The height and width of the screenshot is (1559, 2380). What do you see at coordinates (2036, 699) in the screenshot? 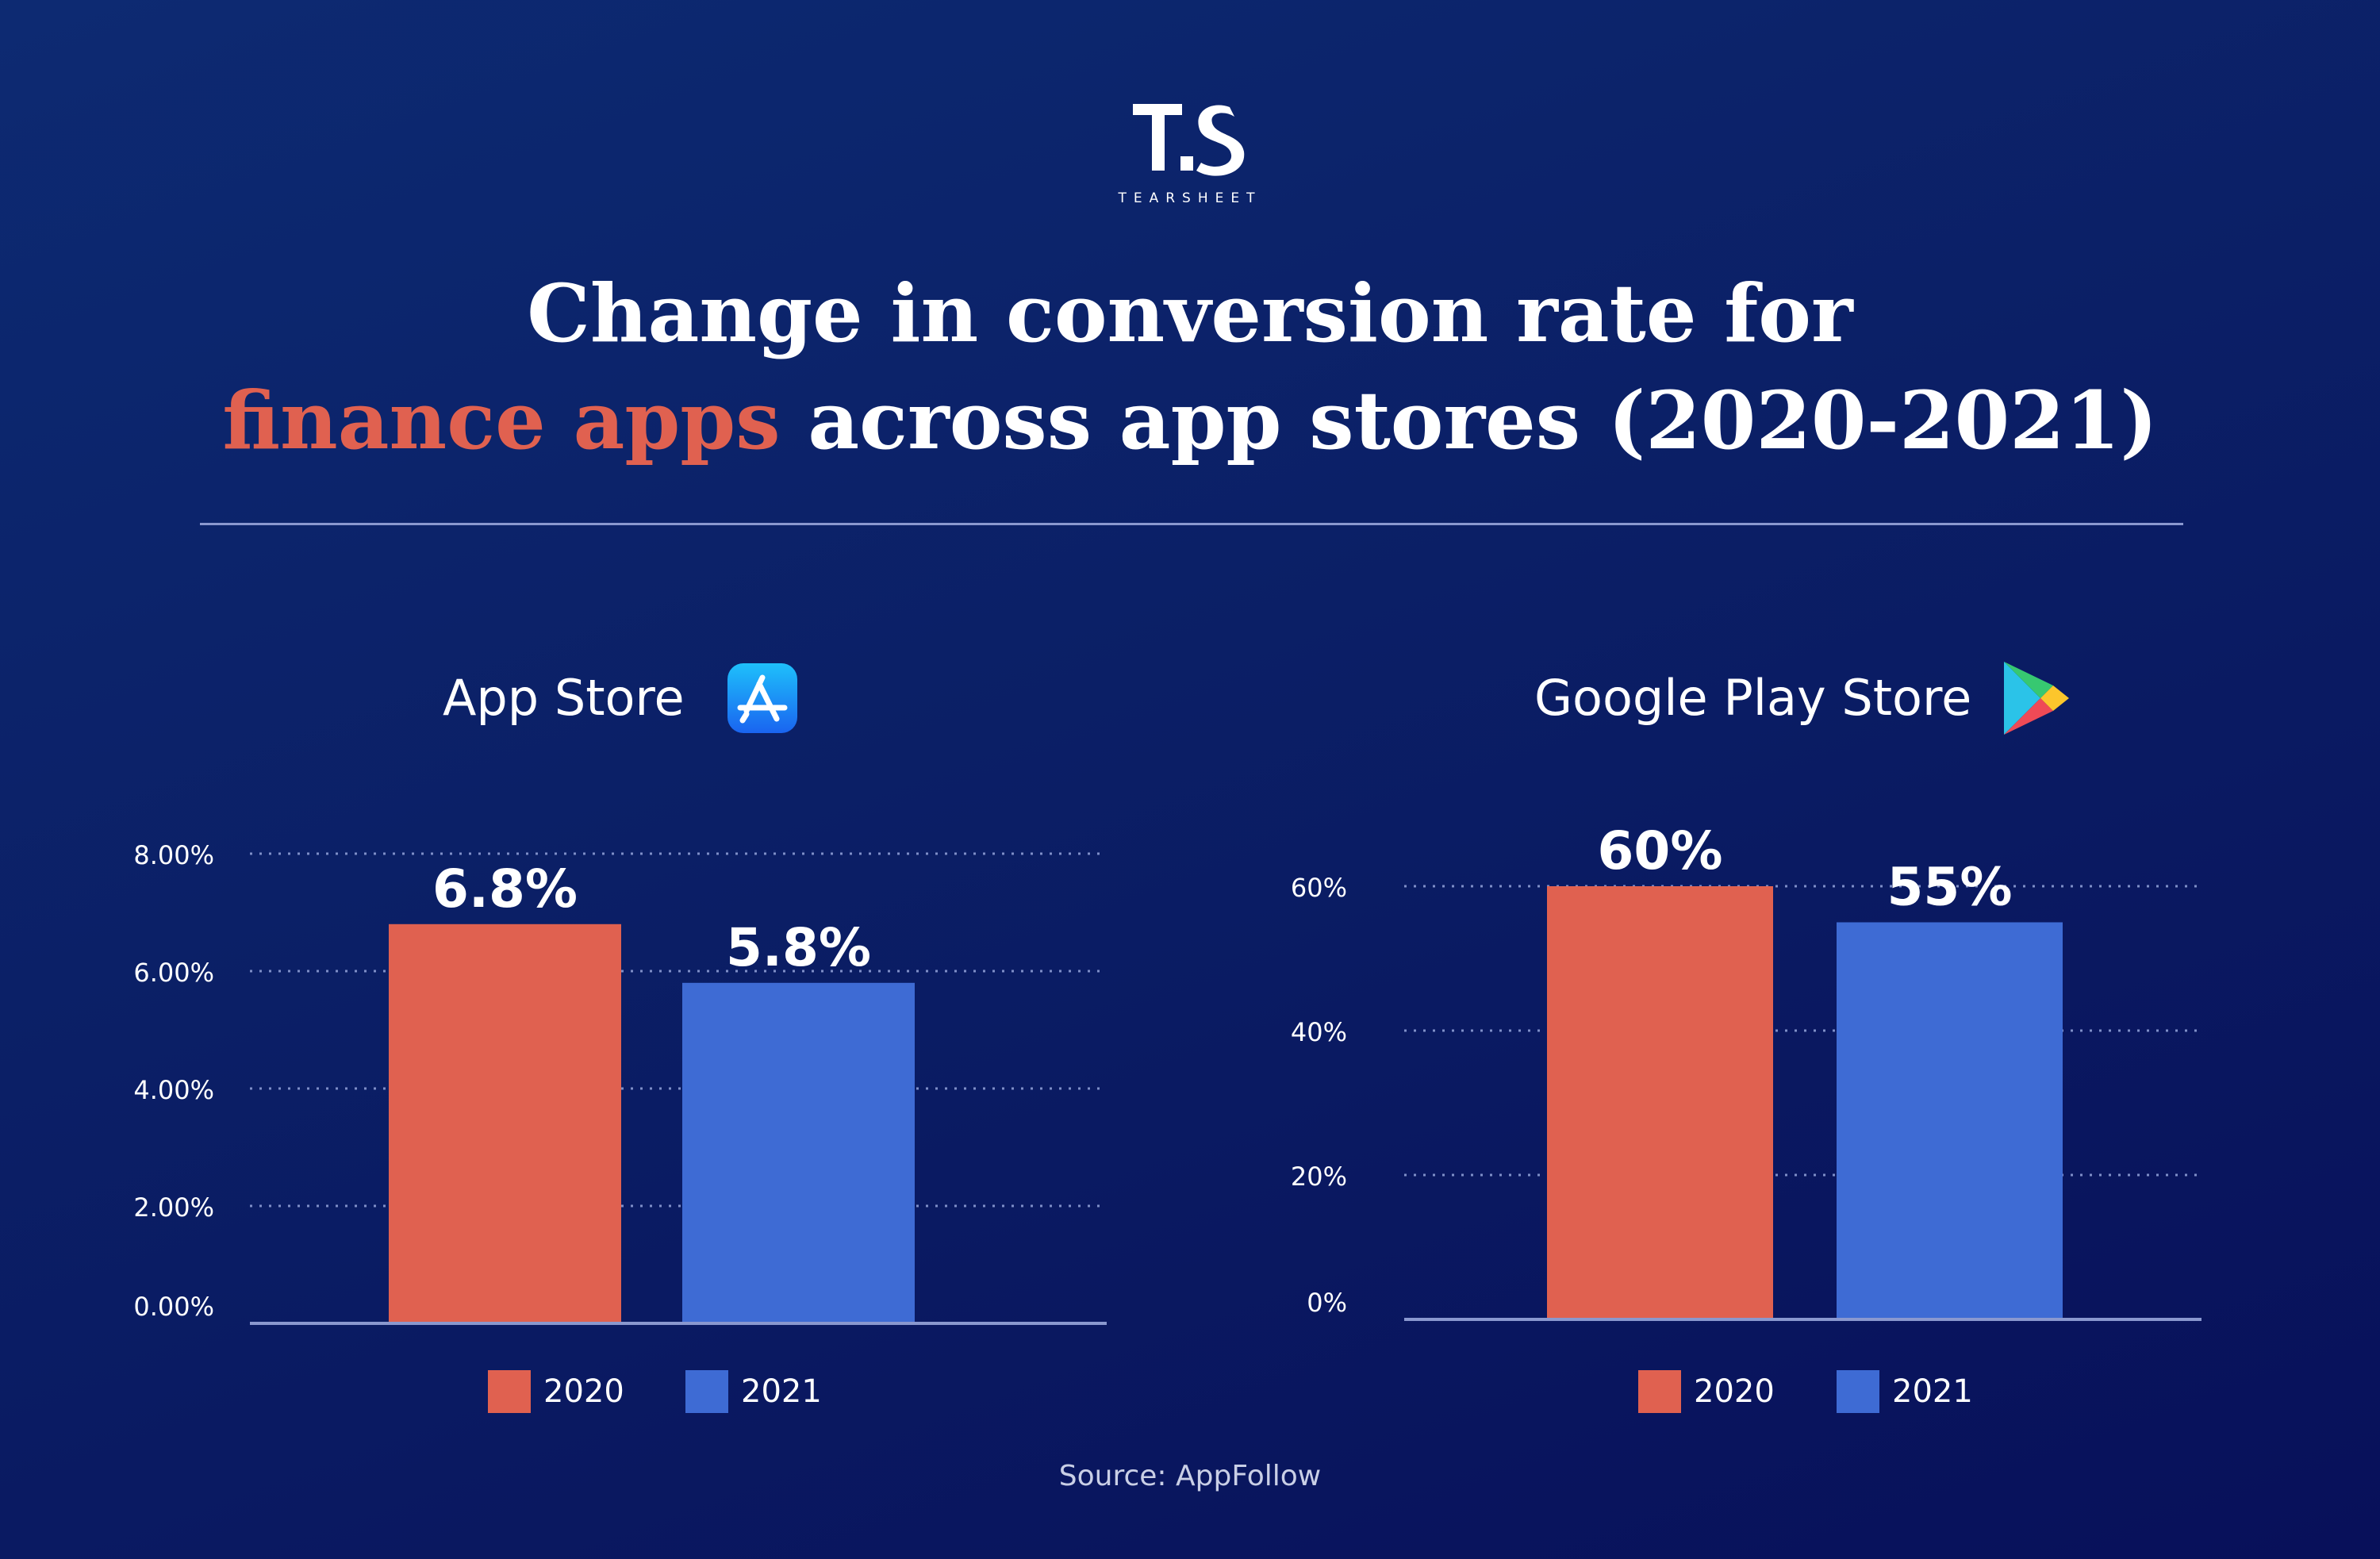
I see `google-play-icon` at bounding box center [2036, 699].